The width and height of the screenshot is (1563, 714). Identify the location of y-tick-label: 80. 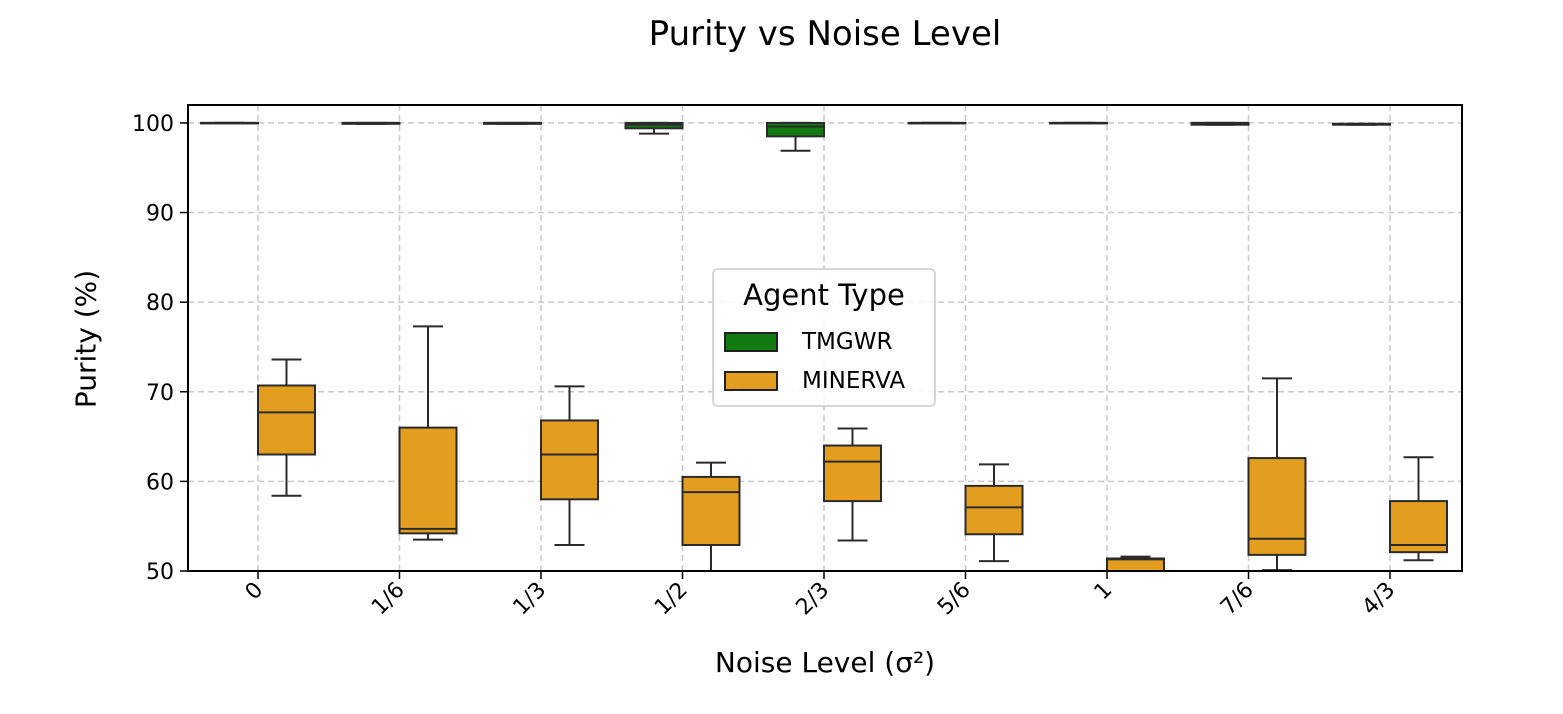
(160, 303).